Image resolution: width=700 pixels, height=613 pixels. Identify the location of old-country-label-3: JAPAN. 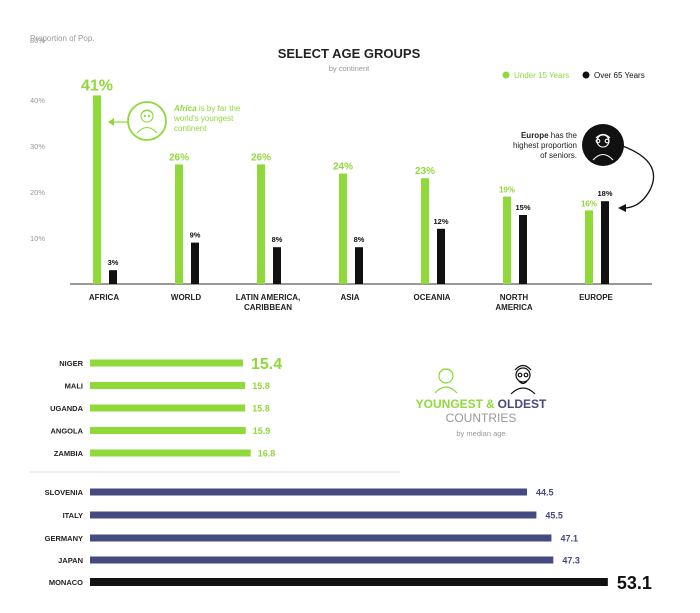
(70, 560).